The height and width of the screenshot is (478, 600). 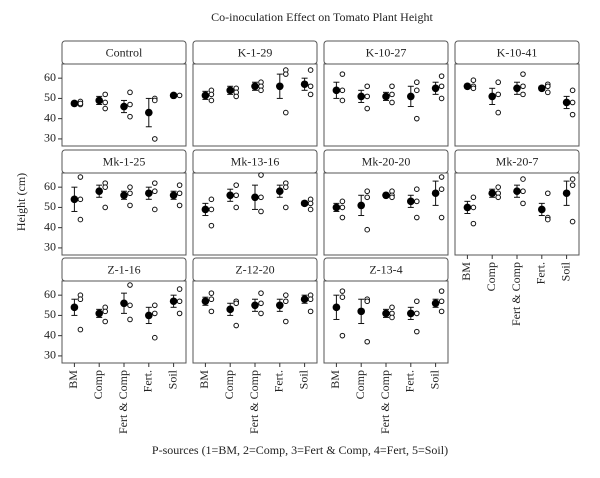 What do you see at coordinates (255, 161) in the screenshot?
I see `panel-title: Mk-13-16` at bounding box center [255, 161].